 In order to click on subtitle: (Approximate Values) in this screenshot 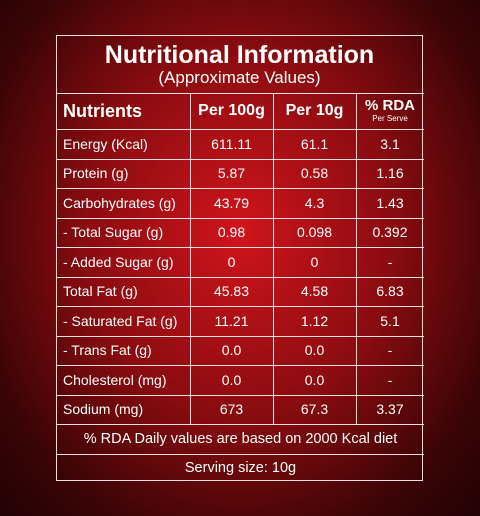, I will do `click(239, 77)`.